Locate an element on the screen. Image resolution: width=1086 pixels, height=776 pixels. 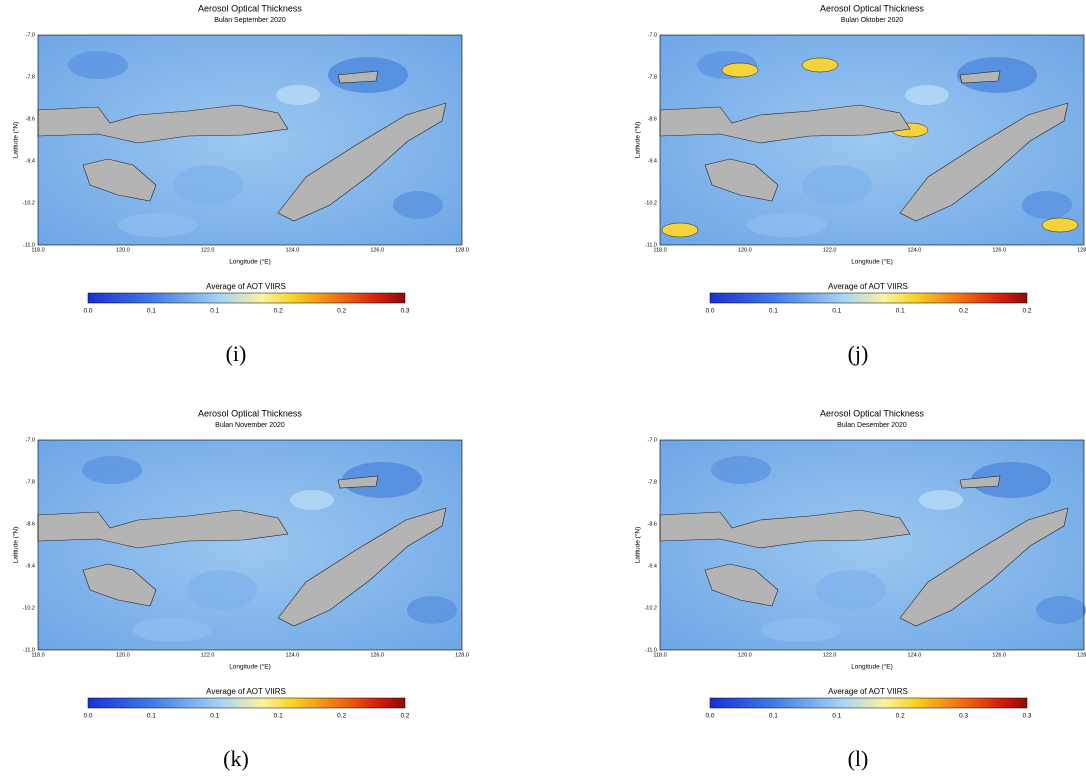
panel-subtitle: Bulan Oktober 2020 is located at coordinates (872, 20).